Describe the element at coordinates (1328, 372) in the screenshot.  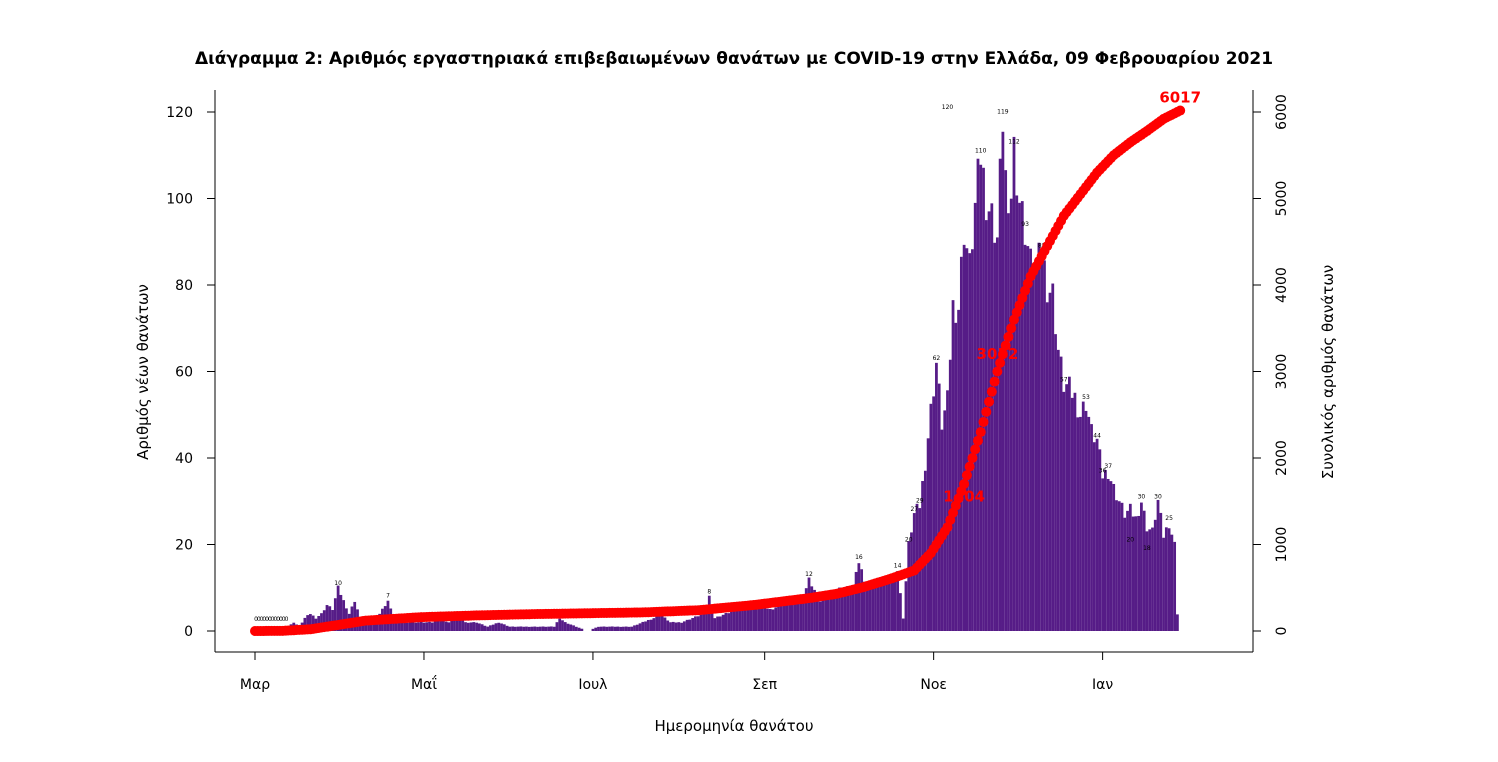
I see `y-axis-right-label: Συνολικός αριθμός θανάτων` at that location.